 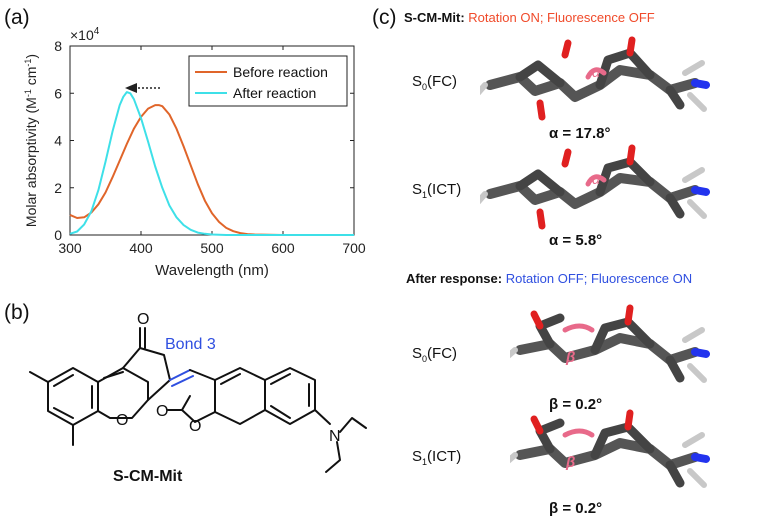 I want to click on shift-arrow-head, so click(x=131, y=88).